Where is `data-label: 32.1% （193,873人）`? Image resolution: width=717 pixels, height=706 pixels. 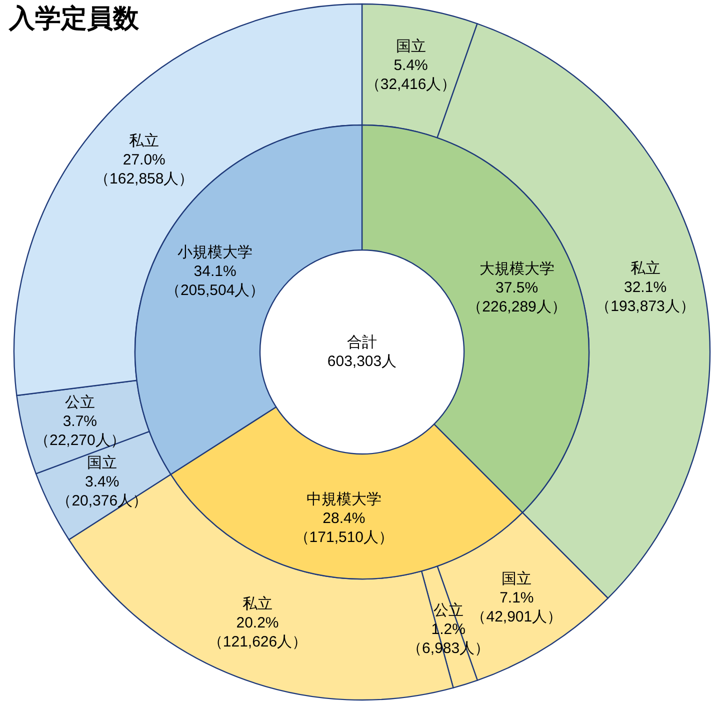
data-label: 32.1% （193,873人） is located at coordinates (645, 297).